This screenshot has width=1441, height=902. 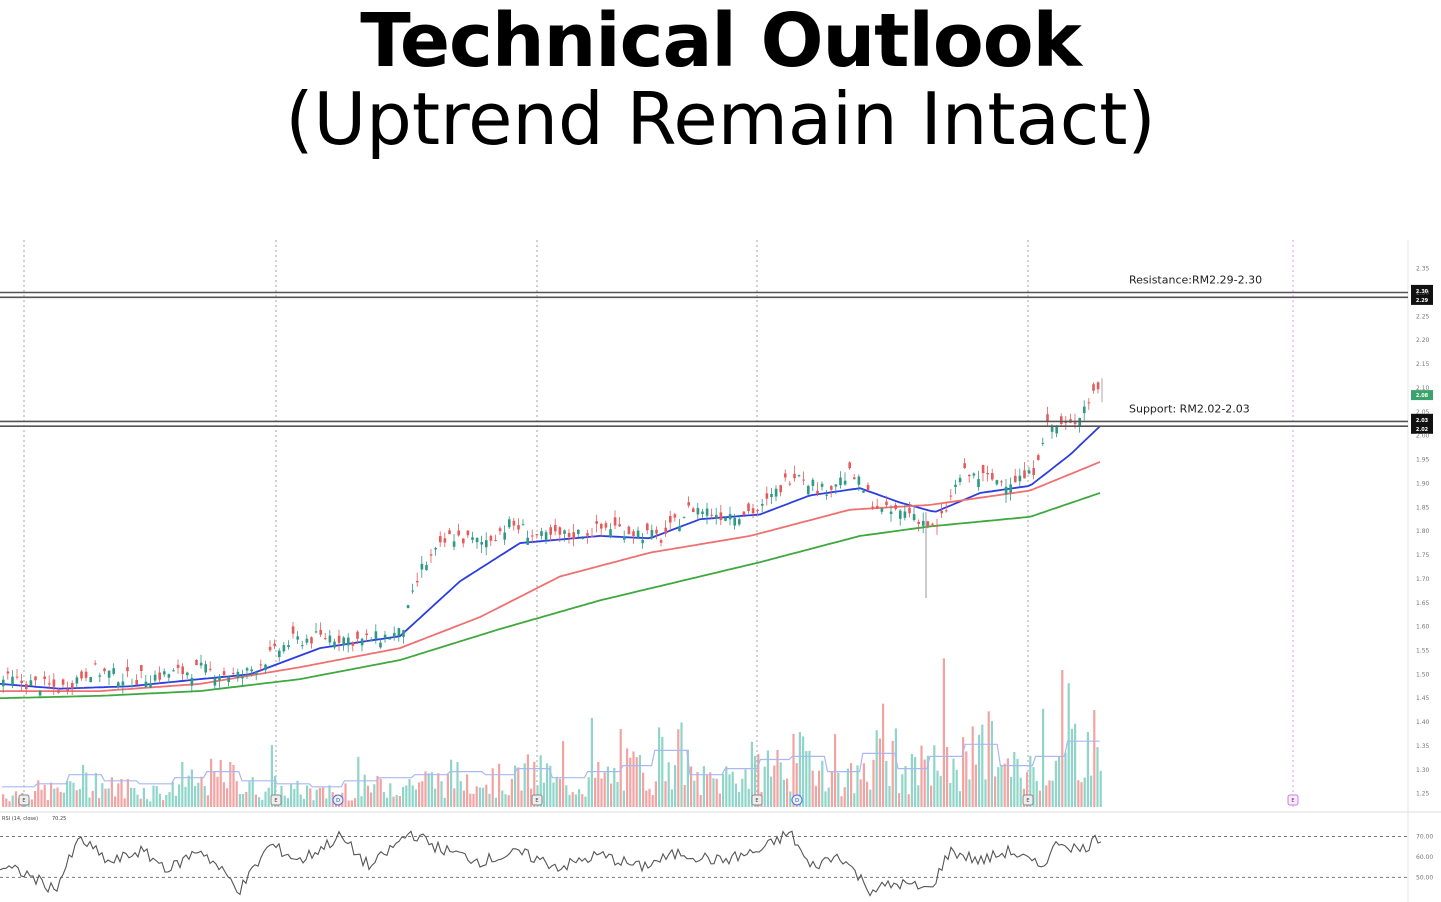 What do you see at coordinates (1423, 483) in the screenshot?
I see `price-tick-label: 1.90` at bounding box center [1423, 483].